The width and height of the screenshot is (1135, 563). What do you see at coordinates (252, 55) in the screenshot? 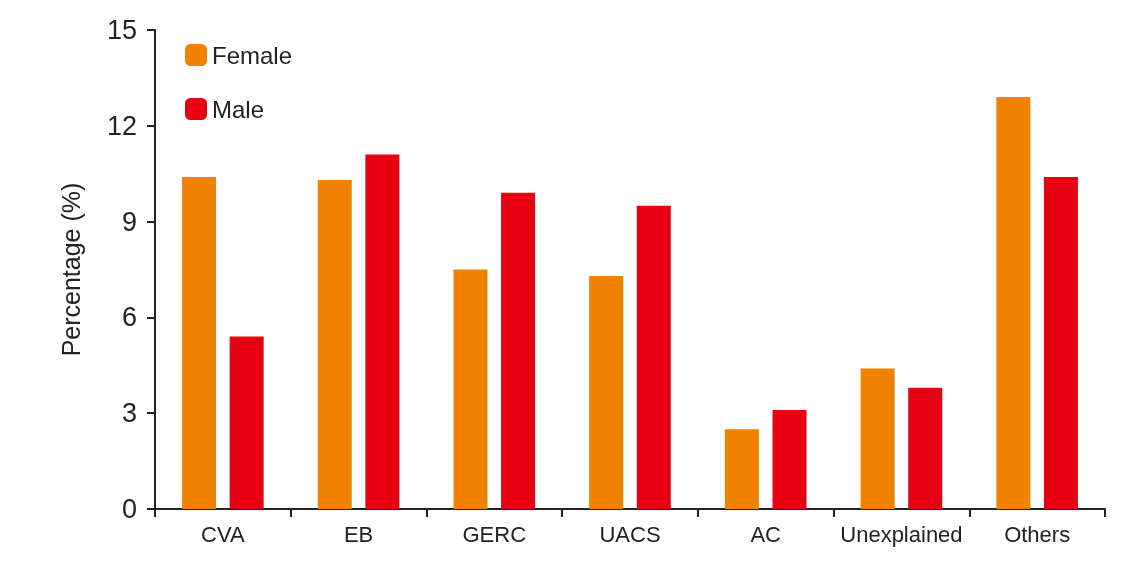
I see `legend-label: Female` at bounding box center [252, 55].